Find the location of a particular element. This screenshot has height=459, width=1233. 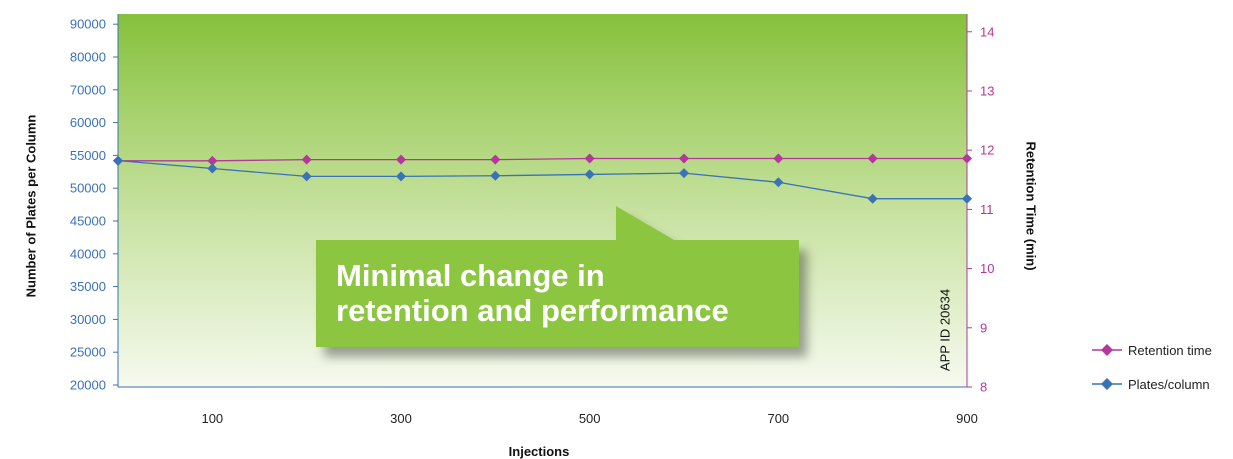

callout-line-1: Minimal change in is located at coordinates (470, 275).